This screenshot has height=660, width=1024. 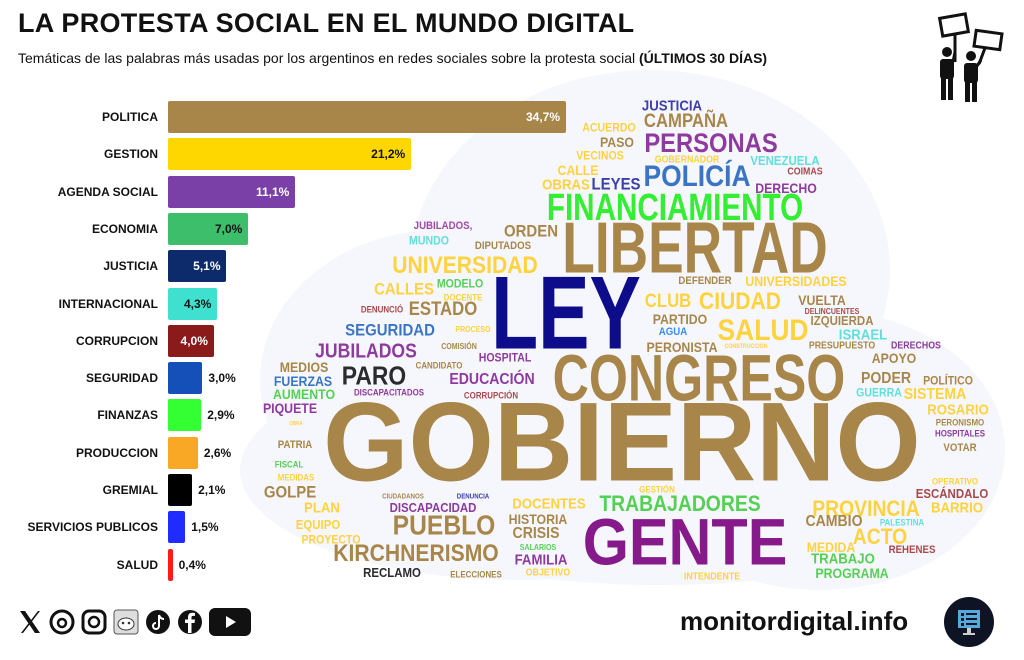 What do you see at coordinates (948, 380) in the screenshot?
I see `cloud-word: POLÍTICO` at bounding box center [948, 380].